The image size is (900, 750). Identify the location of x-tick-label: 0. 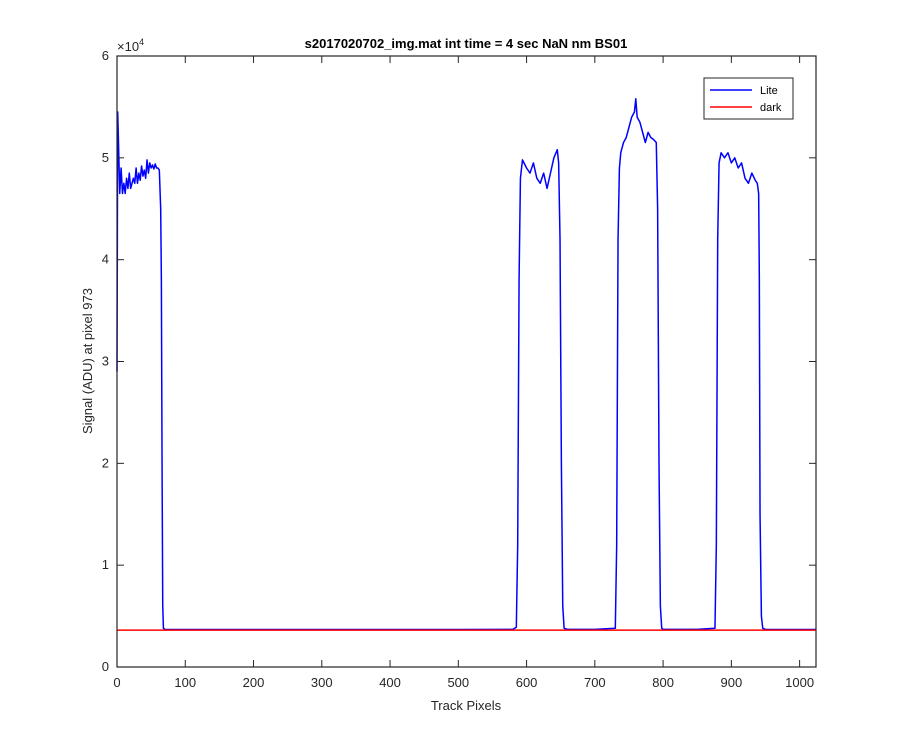
(116, 682).